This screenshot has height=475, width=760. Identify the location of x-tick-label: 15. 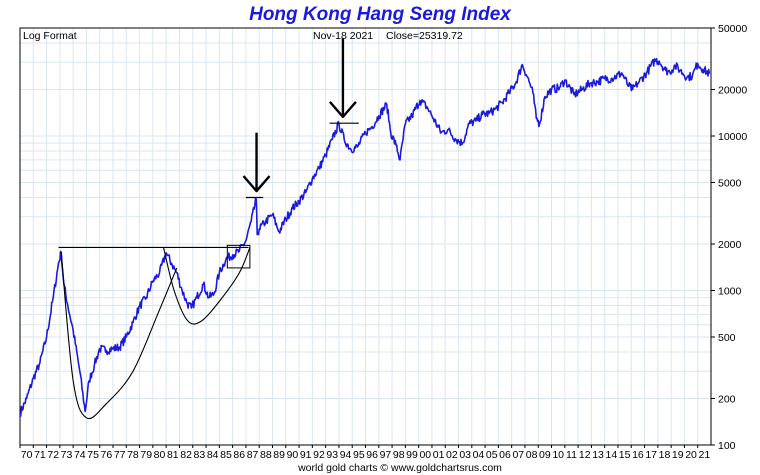
(625, 455).